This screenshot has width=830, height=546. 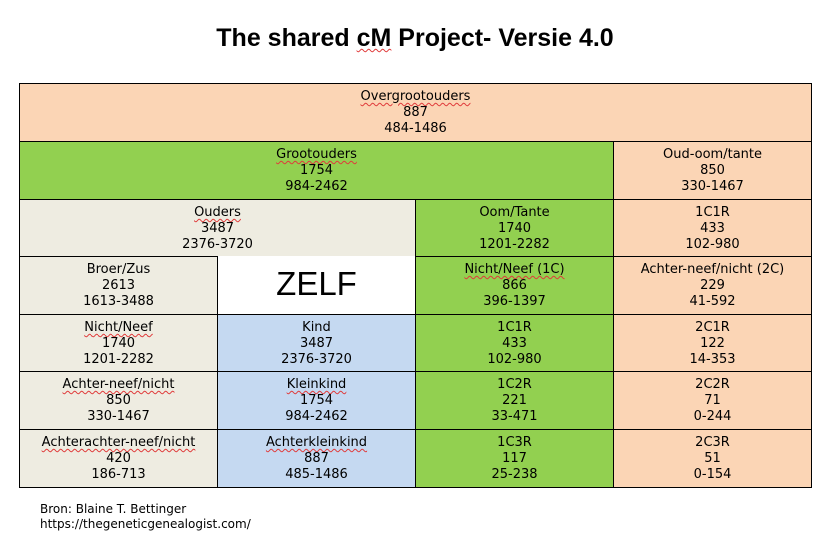 What do you see at coordinates (316, 442) in the screenshot?
I see `cell-label: Achterkleinkind` at bounding box center [316, 442].